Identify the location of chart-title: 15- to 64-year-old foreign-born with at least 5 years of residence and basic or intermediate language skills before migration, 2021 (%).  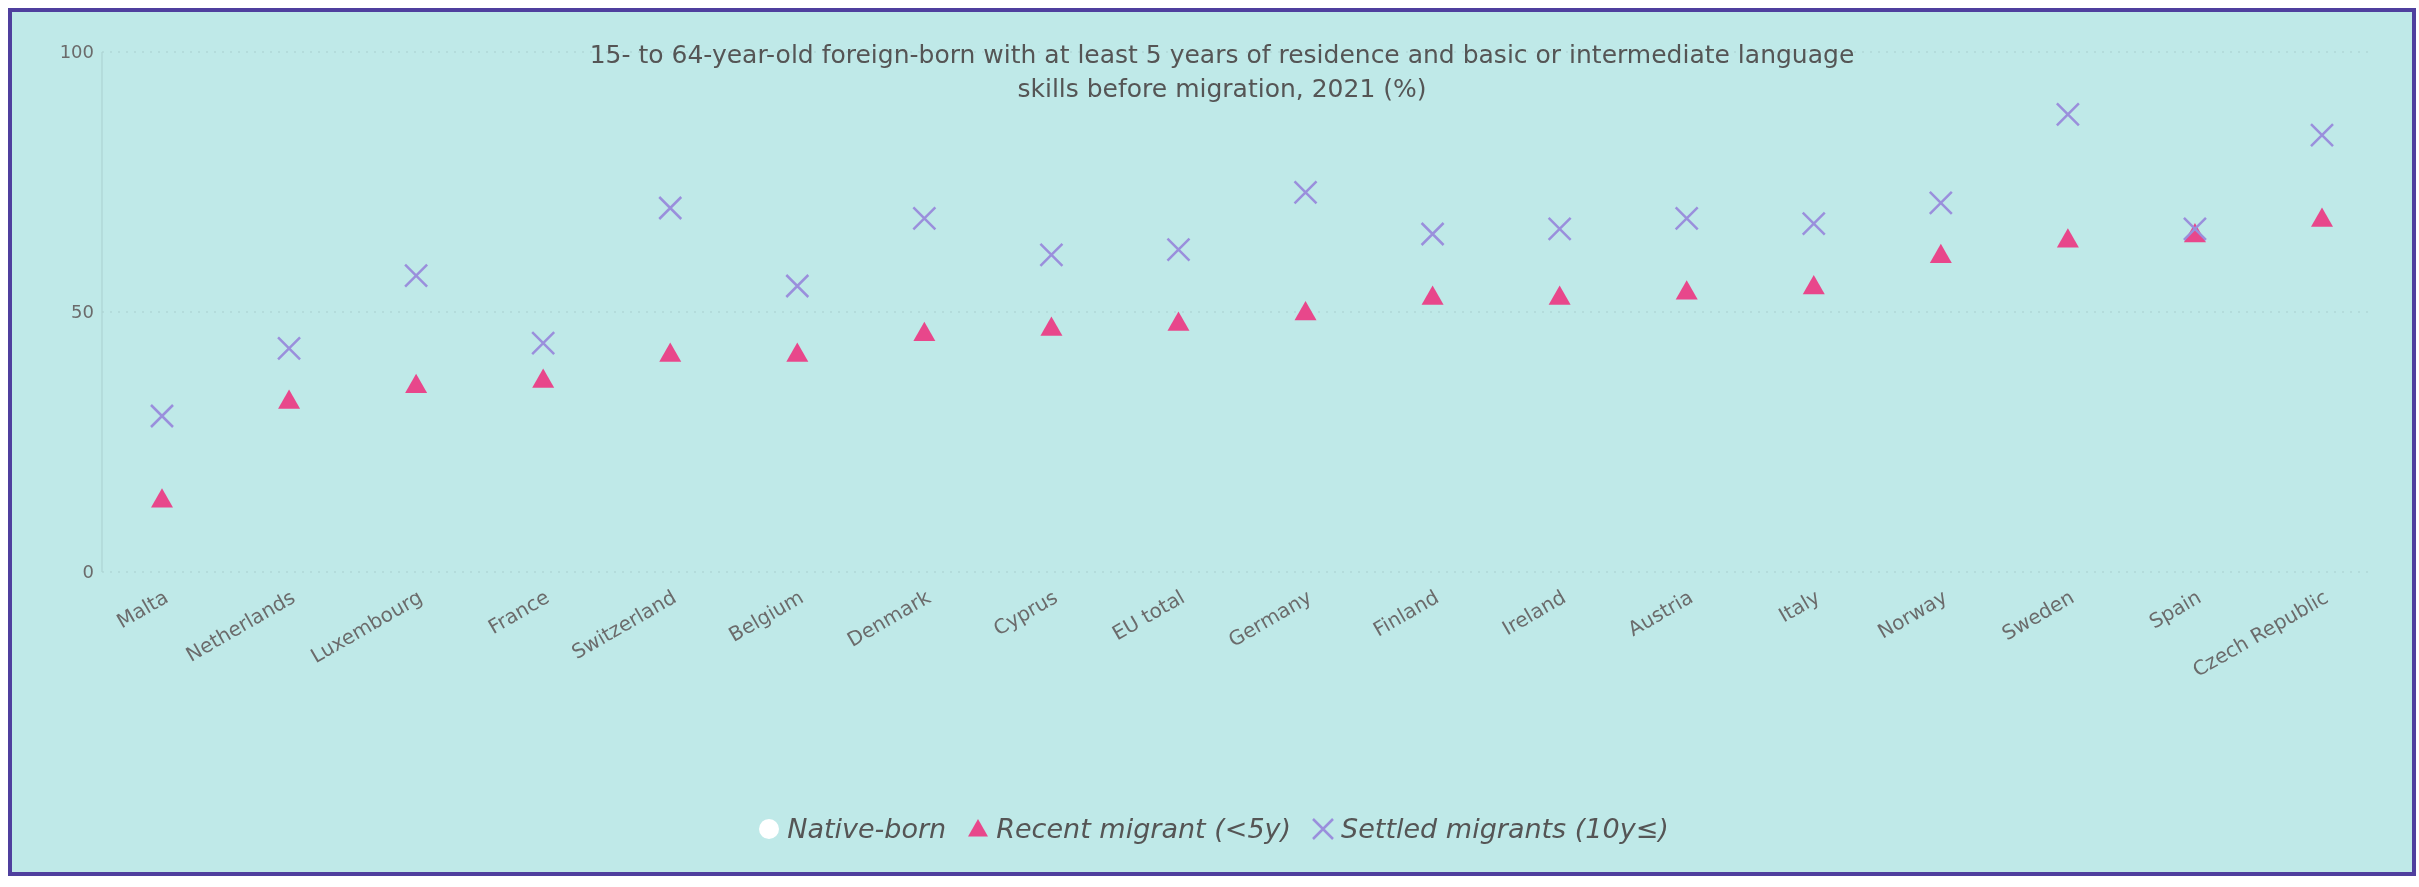
(1222, 72).